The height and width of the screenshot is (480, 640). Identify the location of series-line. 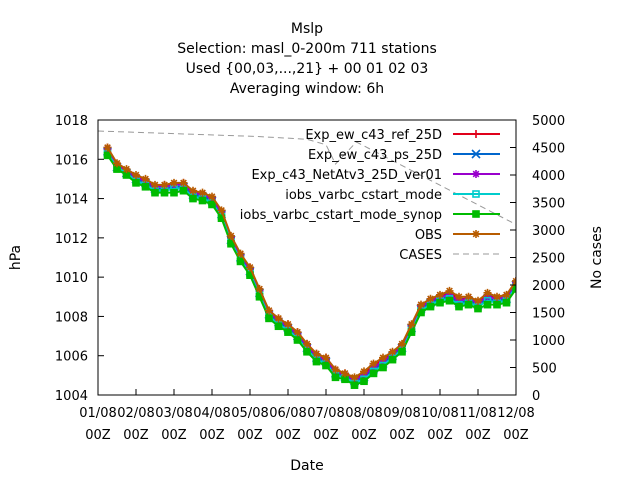
(307, 177).